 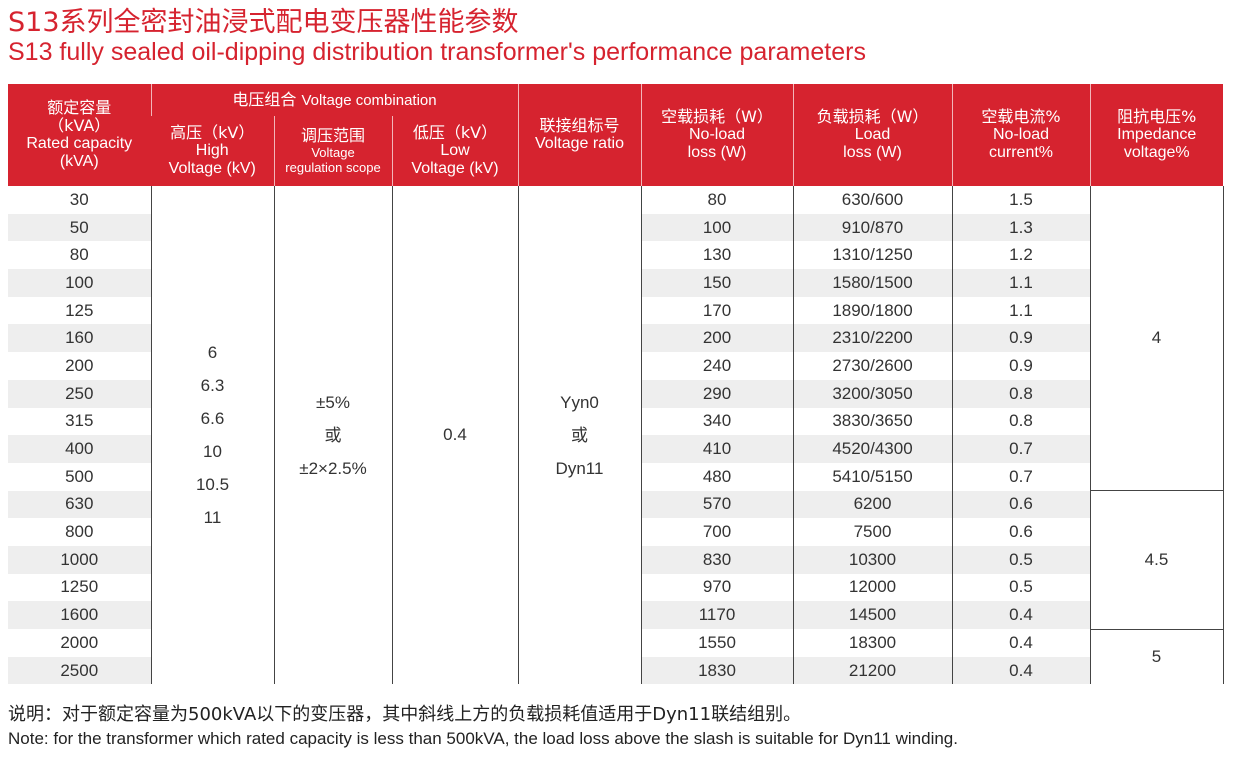 I want to click on header-regulation-scope: 调压范围 Voltage regulation scope, so click(x=332, y=151).